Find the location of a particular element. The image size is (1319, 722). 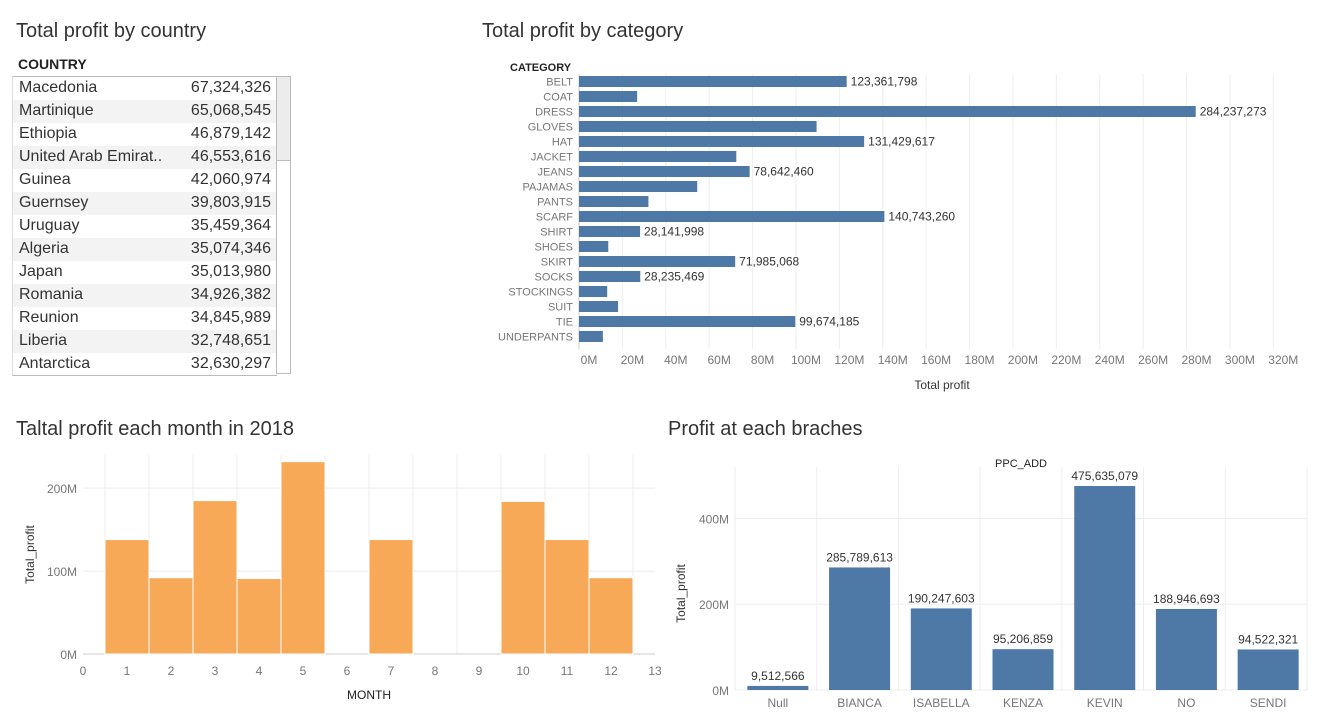

bar-data-label: 94,522,321 is located at coordinates (1268, 639).